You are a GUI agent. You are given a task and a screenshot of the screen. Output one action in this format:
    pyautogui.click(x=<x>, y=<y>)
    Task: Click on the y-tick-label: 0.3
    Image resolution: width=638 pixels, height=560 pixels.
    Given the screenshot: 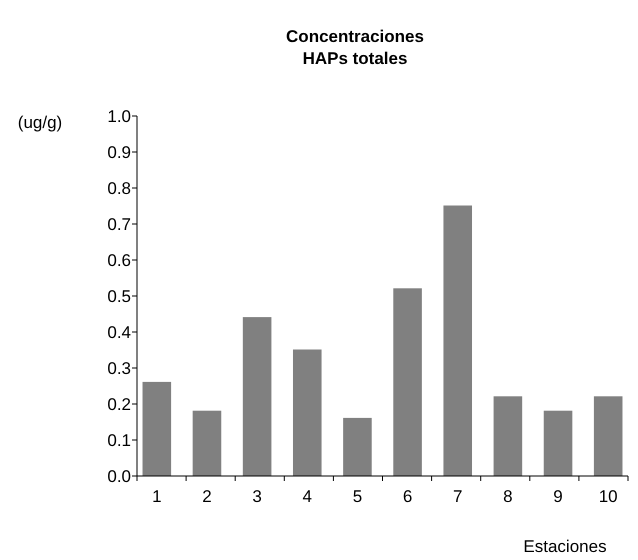 What is the action you would take?
    pyautogui.click(x=119, y=368)
    